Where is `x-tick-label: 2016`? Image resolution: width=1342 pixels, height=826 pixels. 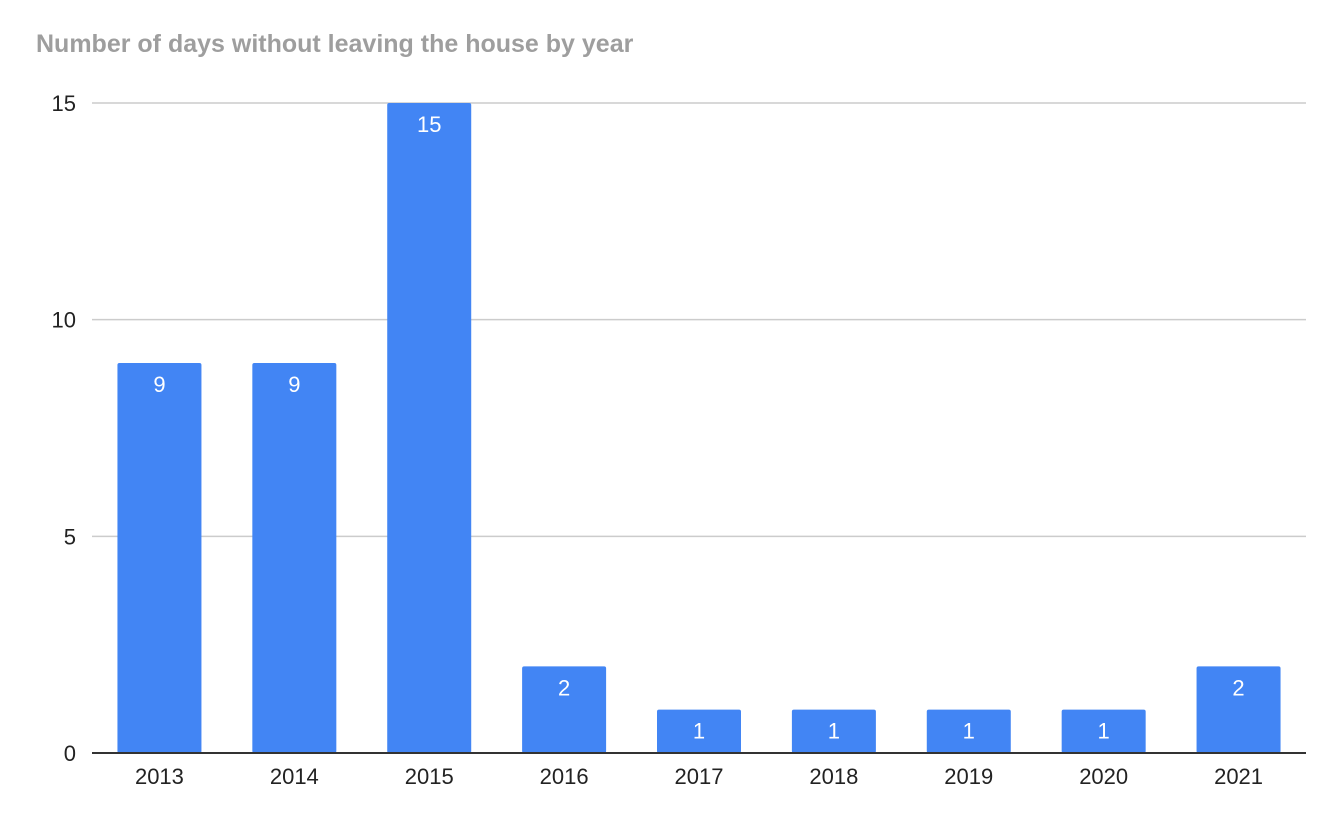
x-tick-label: 2016 is located at coordinates (564, 776).